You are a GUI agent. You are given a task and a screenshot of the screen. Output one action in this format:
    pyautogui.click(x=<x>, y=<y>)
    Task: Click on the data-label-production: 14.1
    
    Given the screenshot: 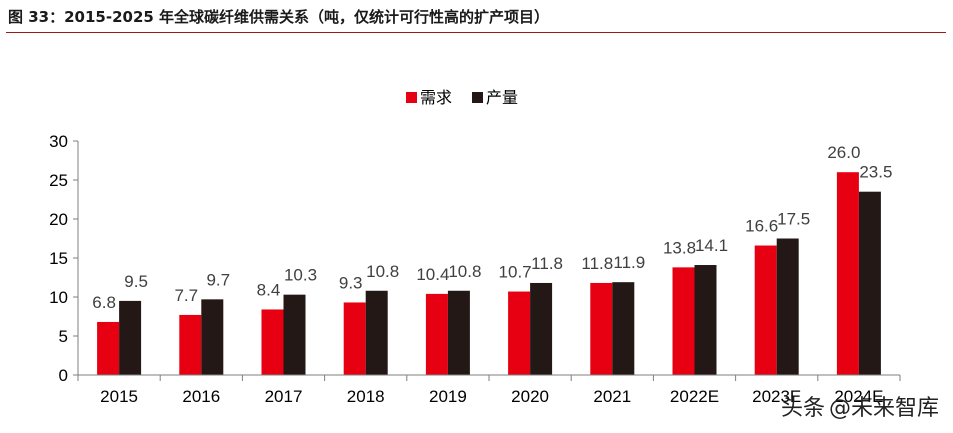 What is the action you would take?
    pyautogui.click(x=711, y=245)
    